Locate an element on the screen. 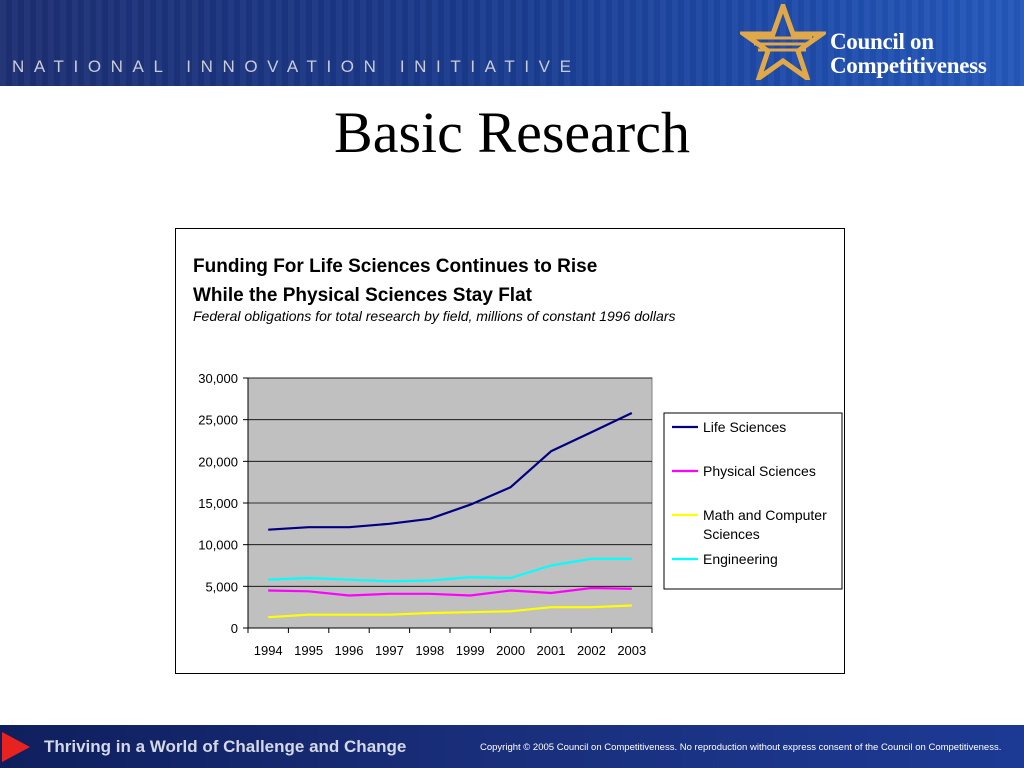  x-tick-label: 2002 is located at coordinates (591, 650).